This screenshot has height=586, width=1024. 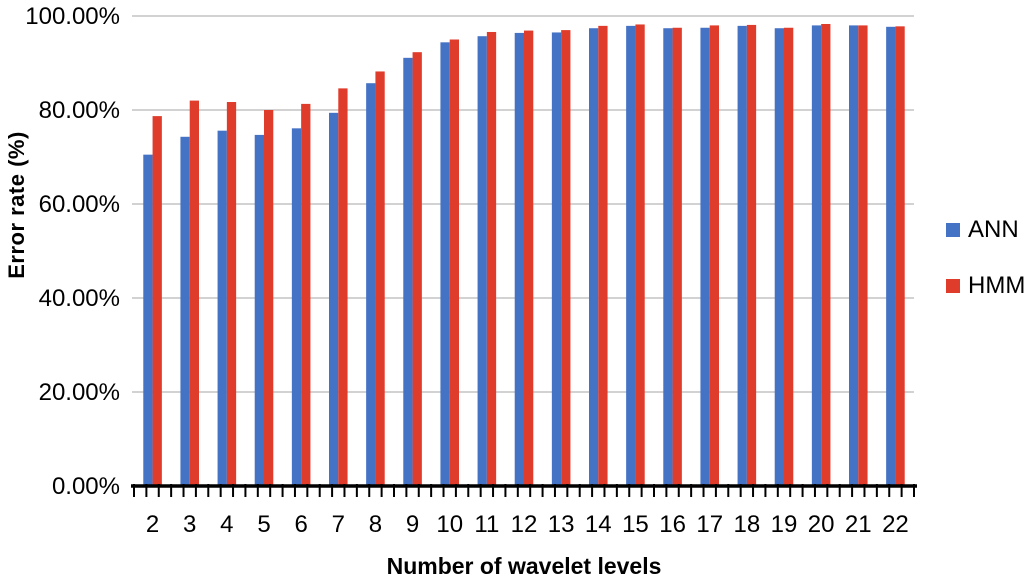 What do you see at coordinates (152, 524) in the screenshot?
I see `x-tick-label: 2` at bounding box center [152, 524].